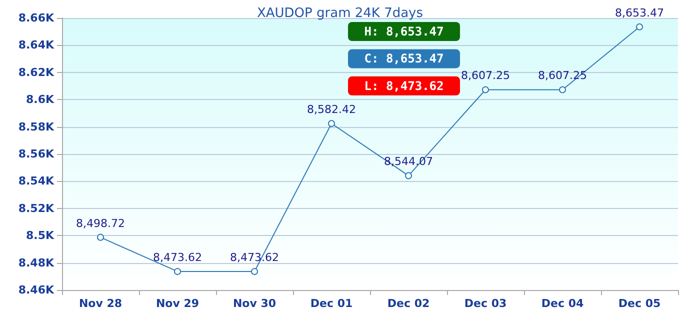  I want to click on y-tick-label: 8.56K, so click(36, 154).